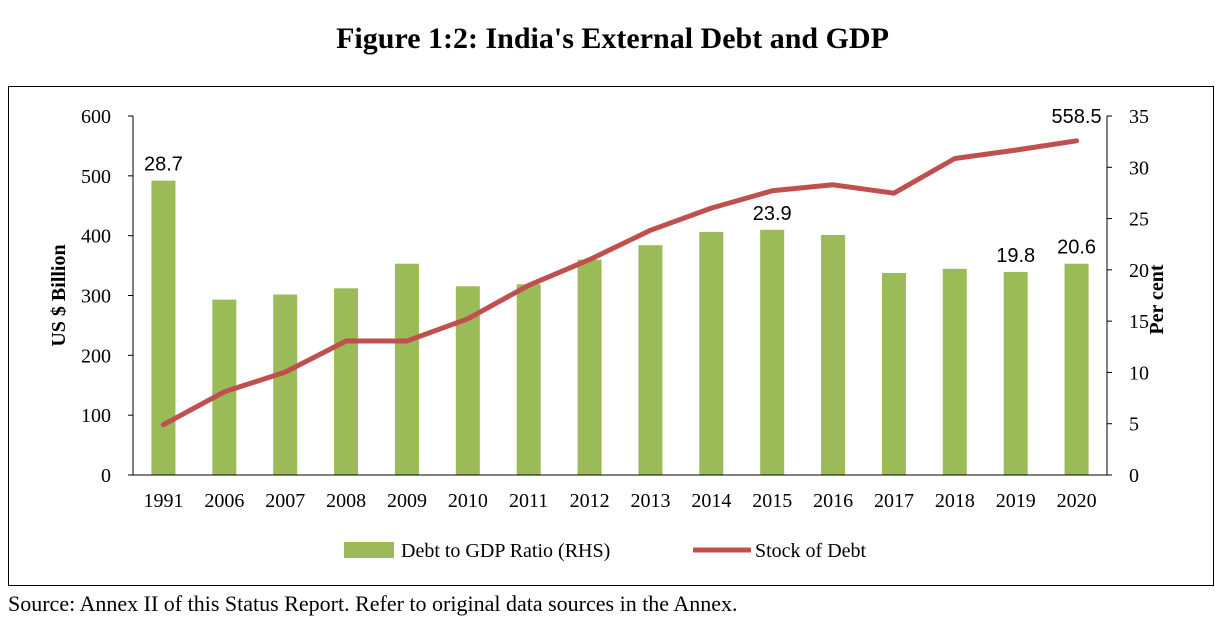 This screenshot has width=1225, height=634. Describe the element at coordinates (407, 501) in the screenshot. I see `x-tick-label-2009: 2009` at that location.